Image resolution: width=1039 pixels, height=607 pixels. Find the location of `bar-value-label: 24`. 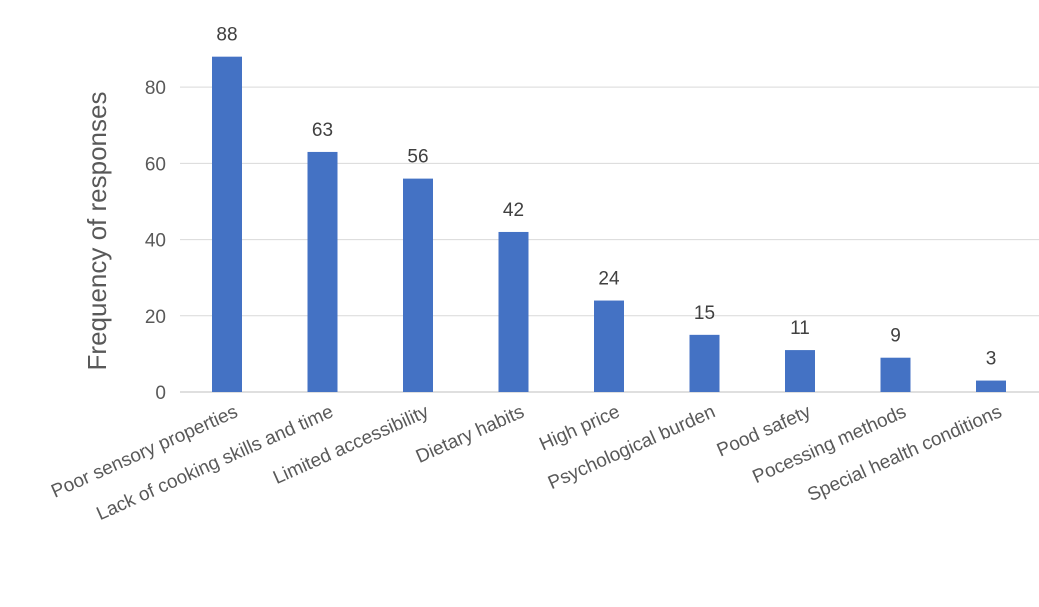

bar-value-label: 24 is located at coordinates (609, 279).